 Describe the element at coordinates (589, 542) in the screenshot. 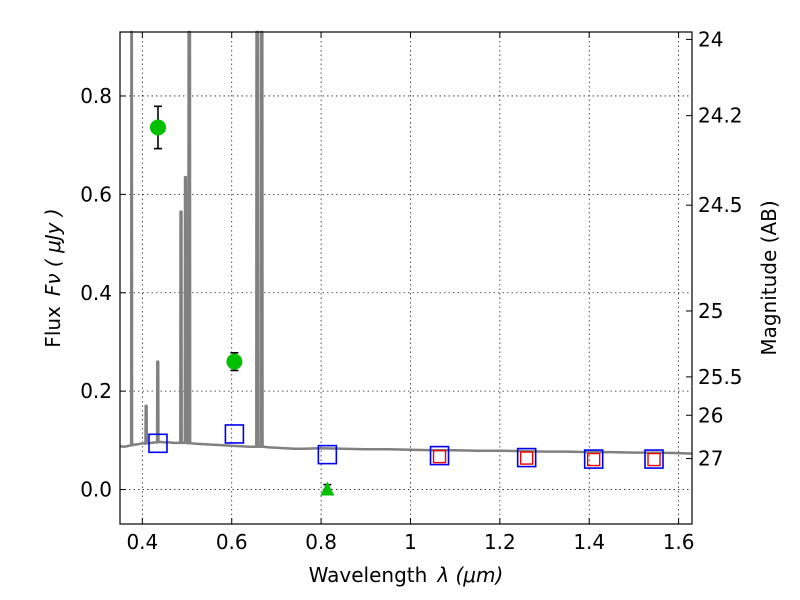

I see `x-tick-label: 1.4` at that location.